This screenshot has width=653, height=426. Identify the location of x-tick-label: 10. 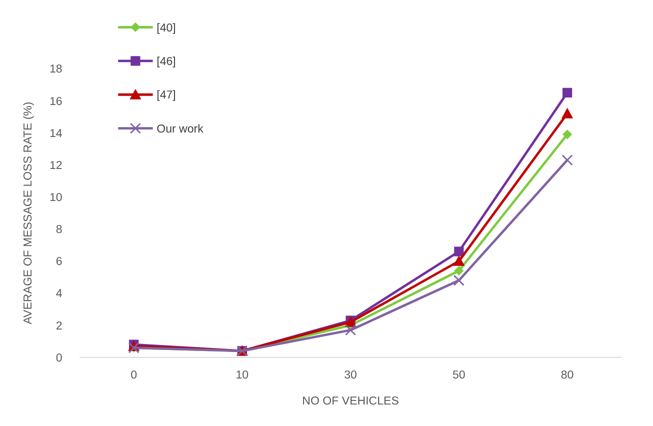
(242, 376).